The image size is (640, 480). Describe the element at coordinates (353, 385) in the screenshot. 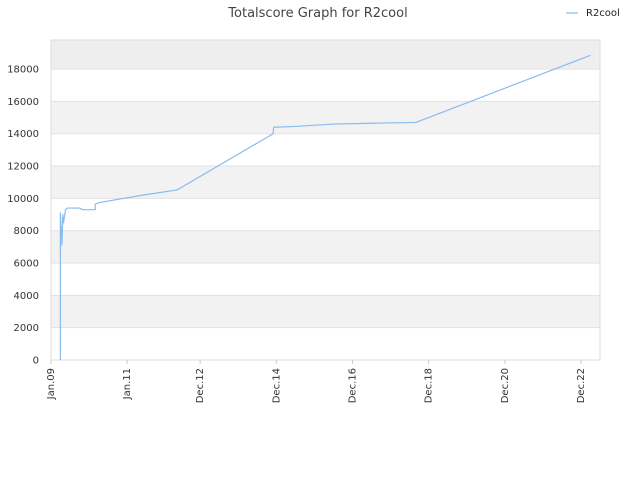

I see `x-tick-label: Dec.16` at that location.